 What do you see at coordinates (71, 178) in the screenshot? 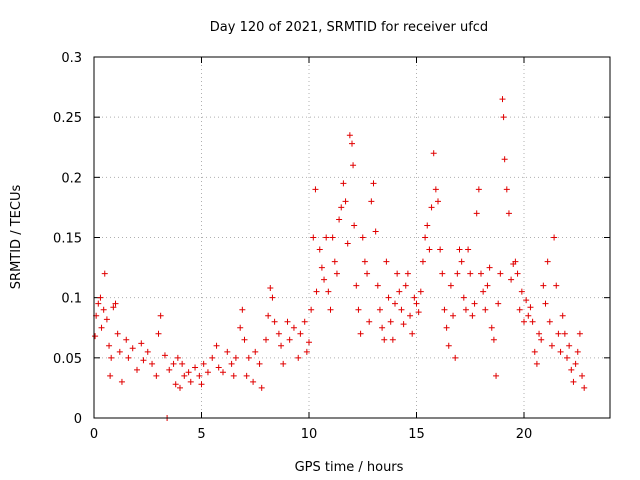
I see `y-tick-label: 0.2` at bounding box center [71, 178].